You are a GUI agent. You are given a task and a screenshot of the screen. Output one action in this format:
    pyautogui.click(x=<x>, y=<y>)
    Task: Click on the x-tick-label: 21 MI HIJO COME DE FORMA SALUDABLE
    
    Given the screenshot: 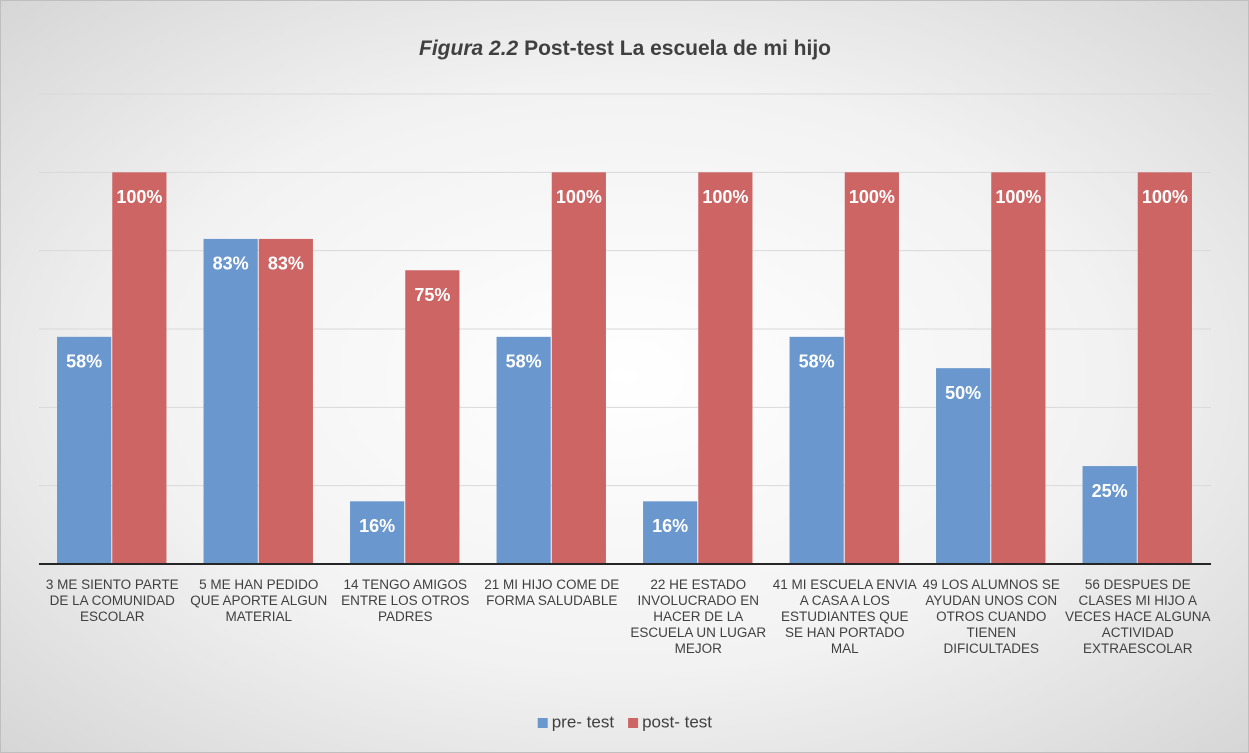 What is the action you would take?
    pyautogui.click(x=552, y=592)
    